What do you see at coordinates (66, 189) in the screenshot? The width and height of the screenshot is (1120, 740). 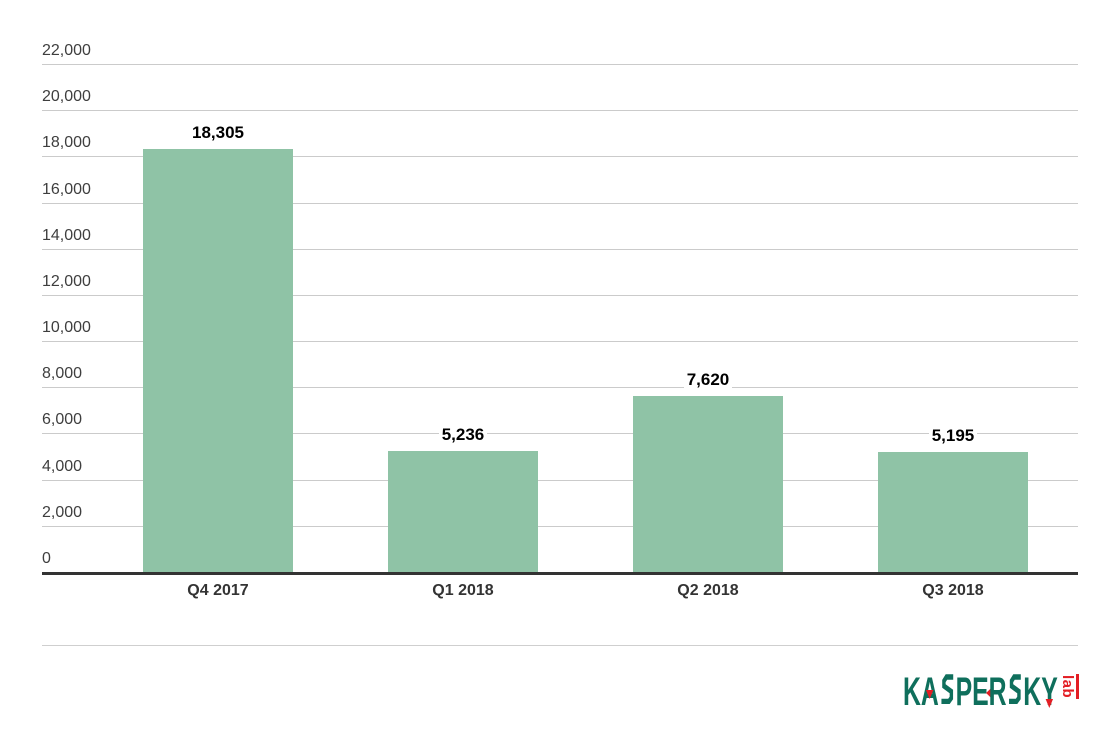 I see `y-axis-tick-label: 16,000` at bounding box center [66, 189].